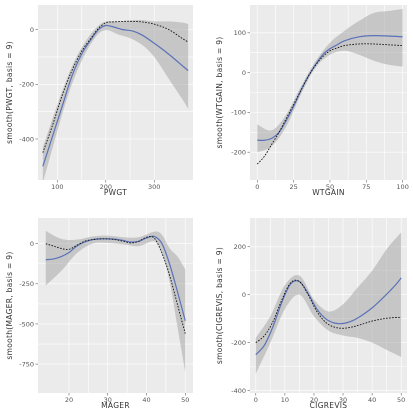 This screenshot has height=412, width=413. What do you see at coordinates (26, 139) in the screenshot?
I see `panel-pwgt-y-tick-label: -400` at bounding box center [26, 139].